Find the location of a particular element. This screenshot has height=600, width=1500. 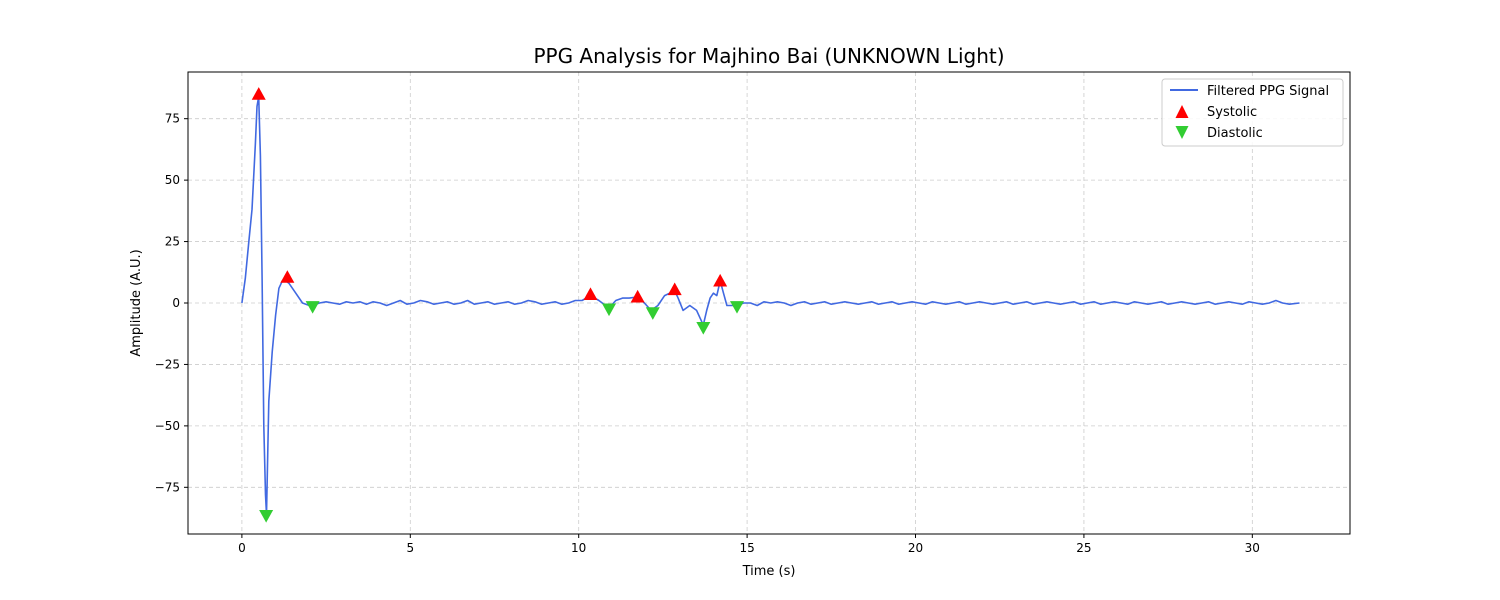

y-tick-label-1: −50 is located at coordinates (167, 426).